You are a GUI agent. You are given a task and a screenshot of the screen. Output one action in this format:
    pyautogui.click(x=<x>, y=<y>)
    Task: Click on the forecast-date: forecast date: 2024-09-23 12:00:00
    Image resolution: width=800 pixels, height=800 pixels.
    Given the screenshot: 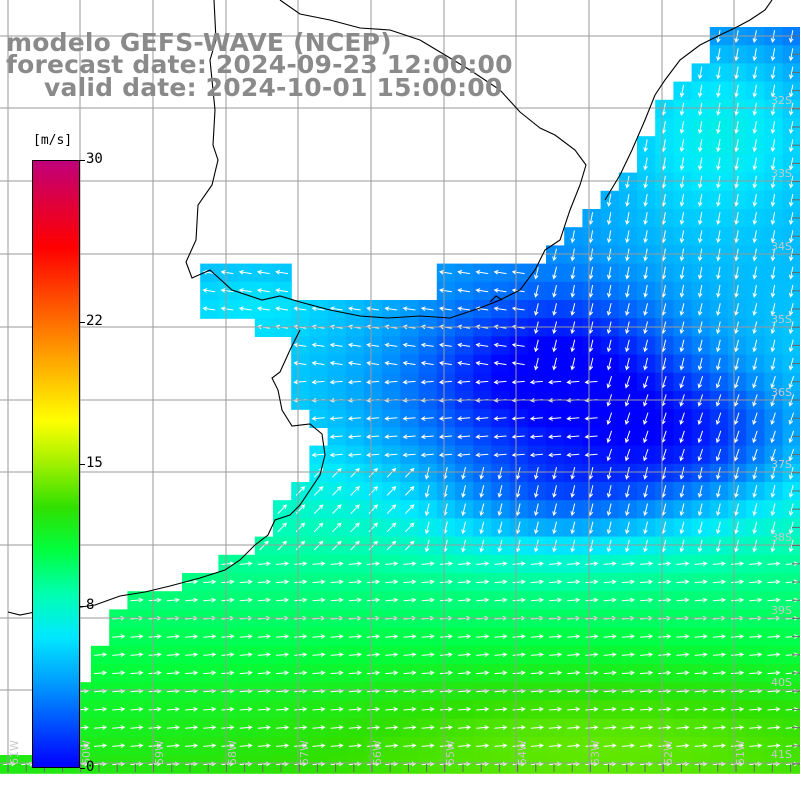 What is the action you would take?
    pyautogui.click(x=259, y=64)
    